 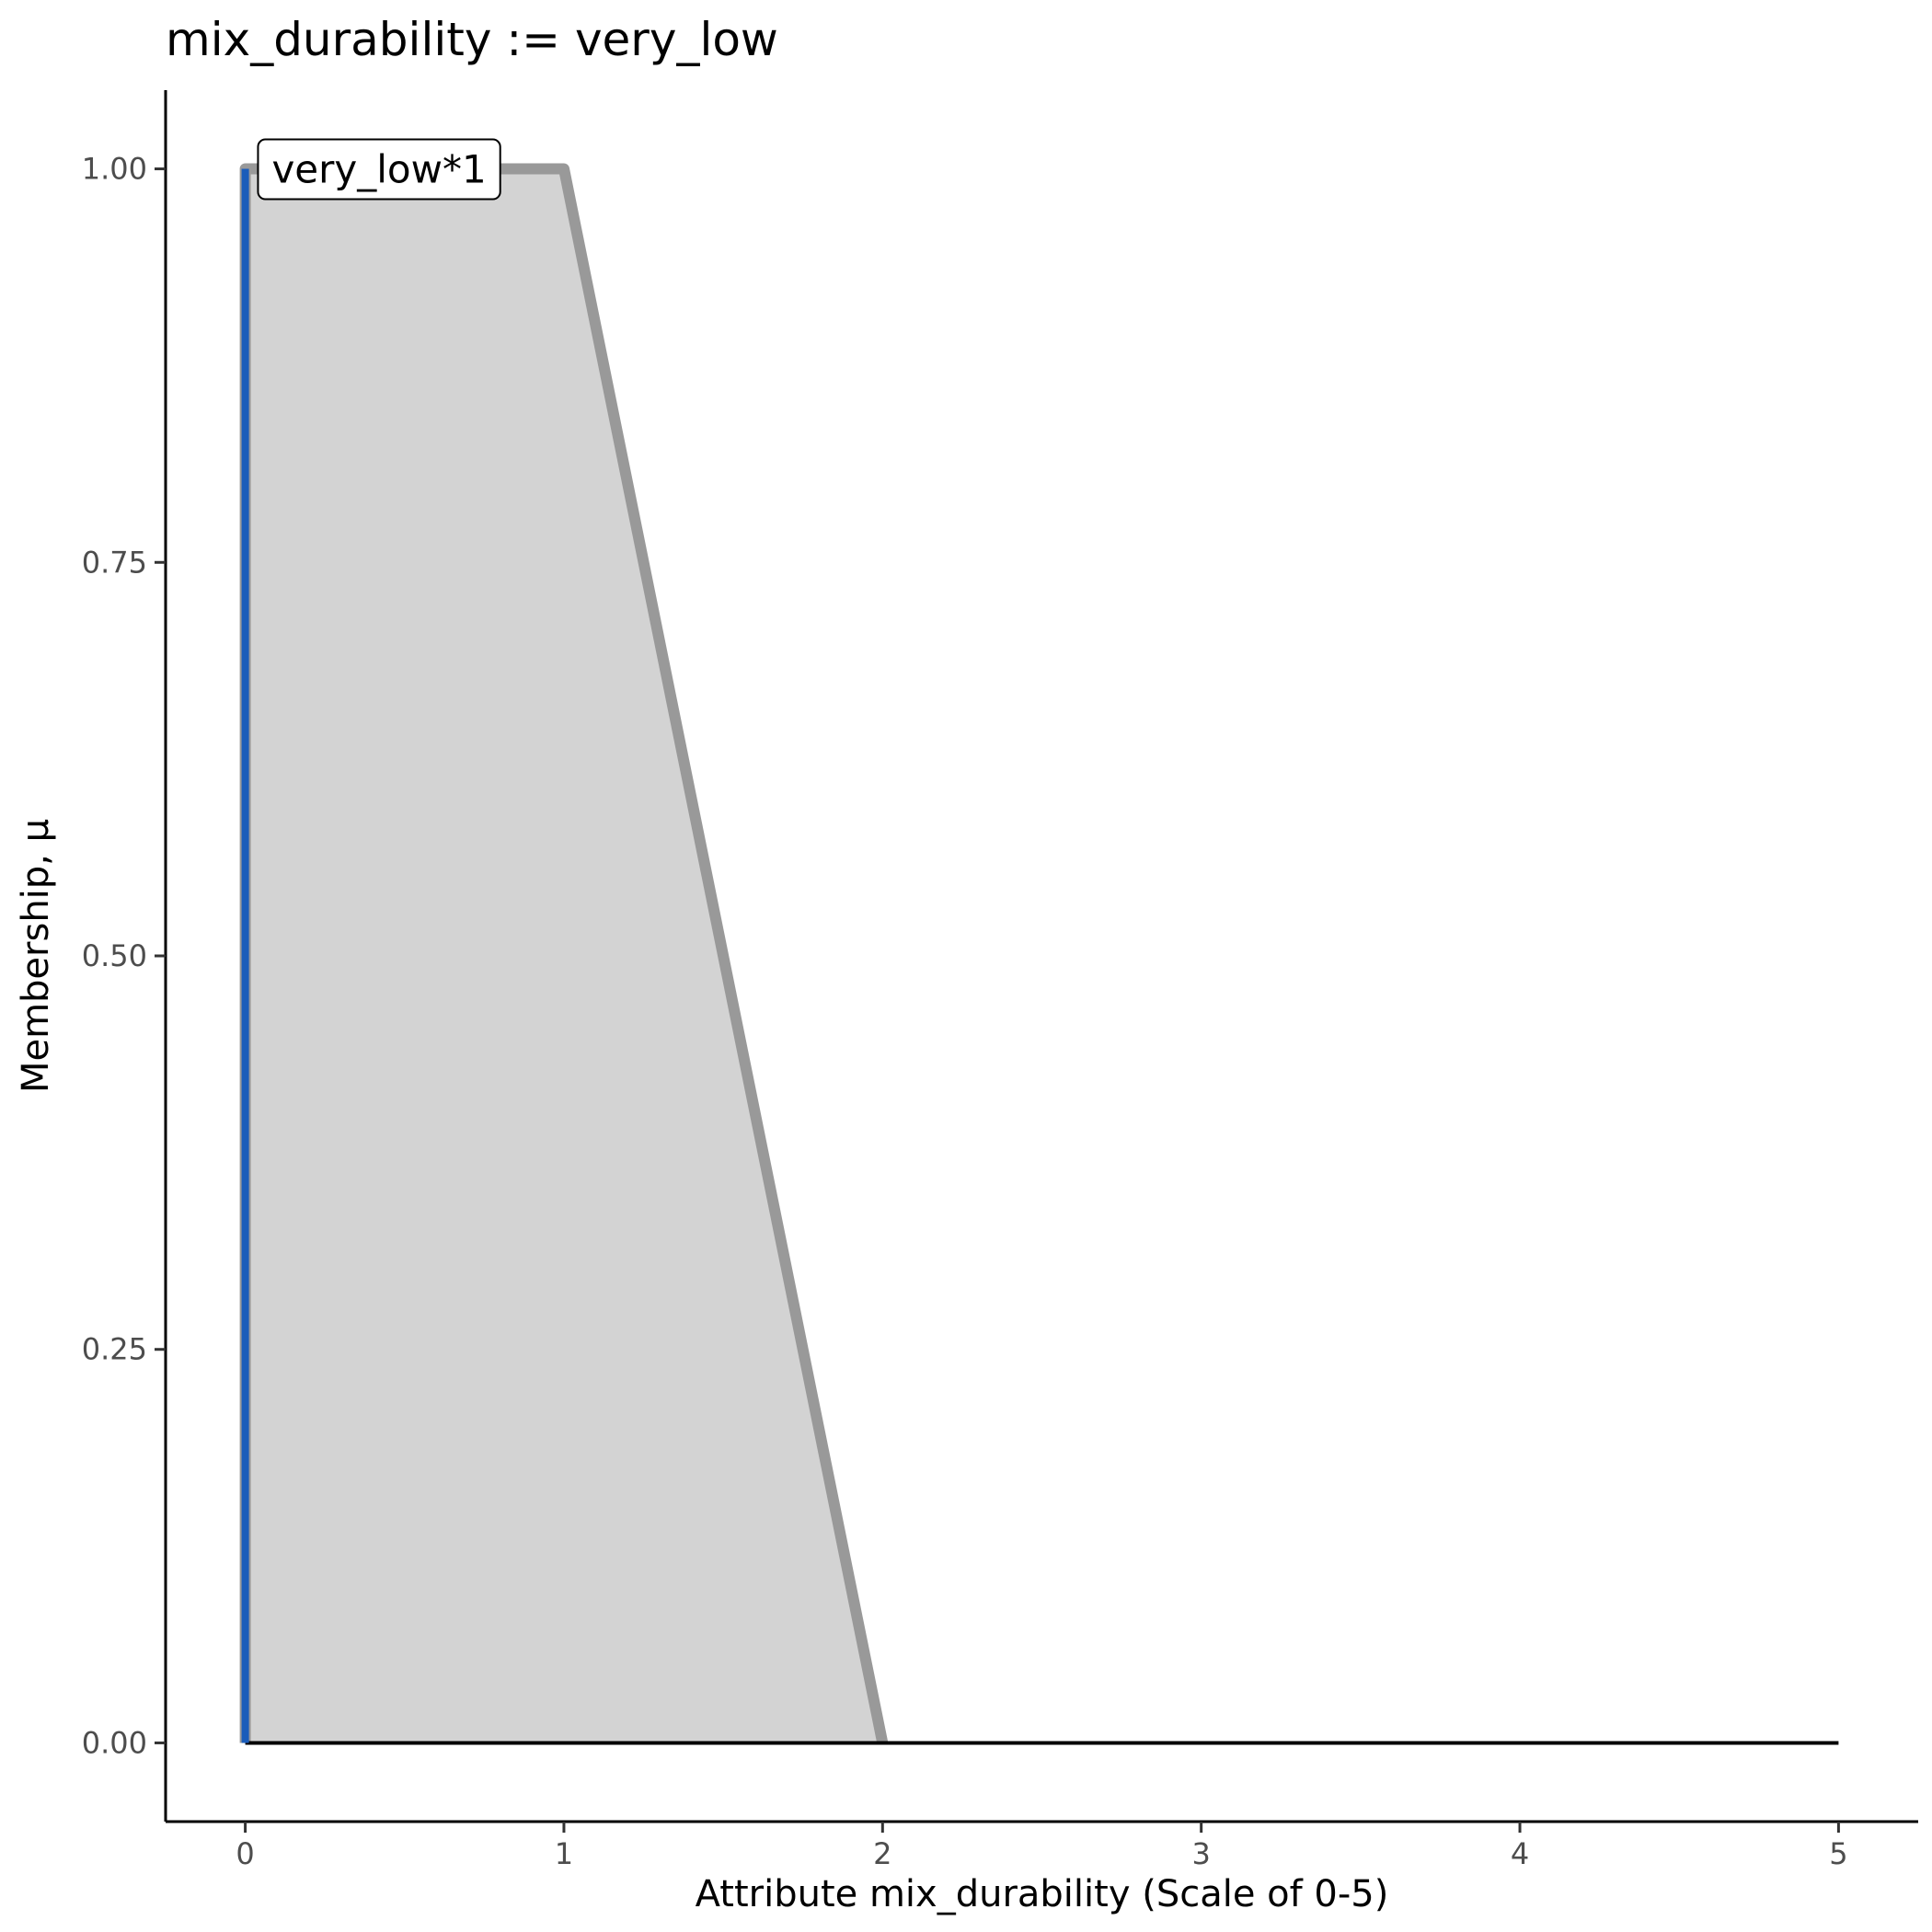 I want to click on y-axis-title: Membership, μ, so click(x=36, y=956).